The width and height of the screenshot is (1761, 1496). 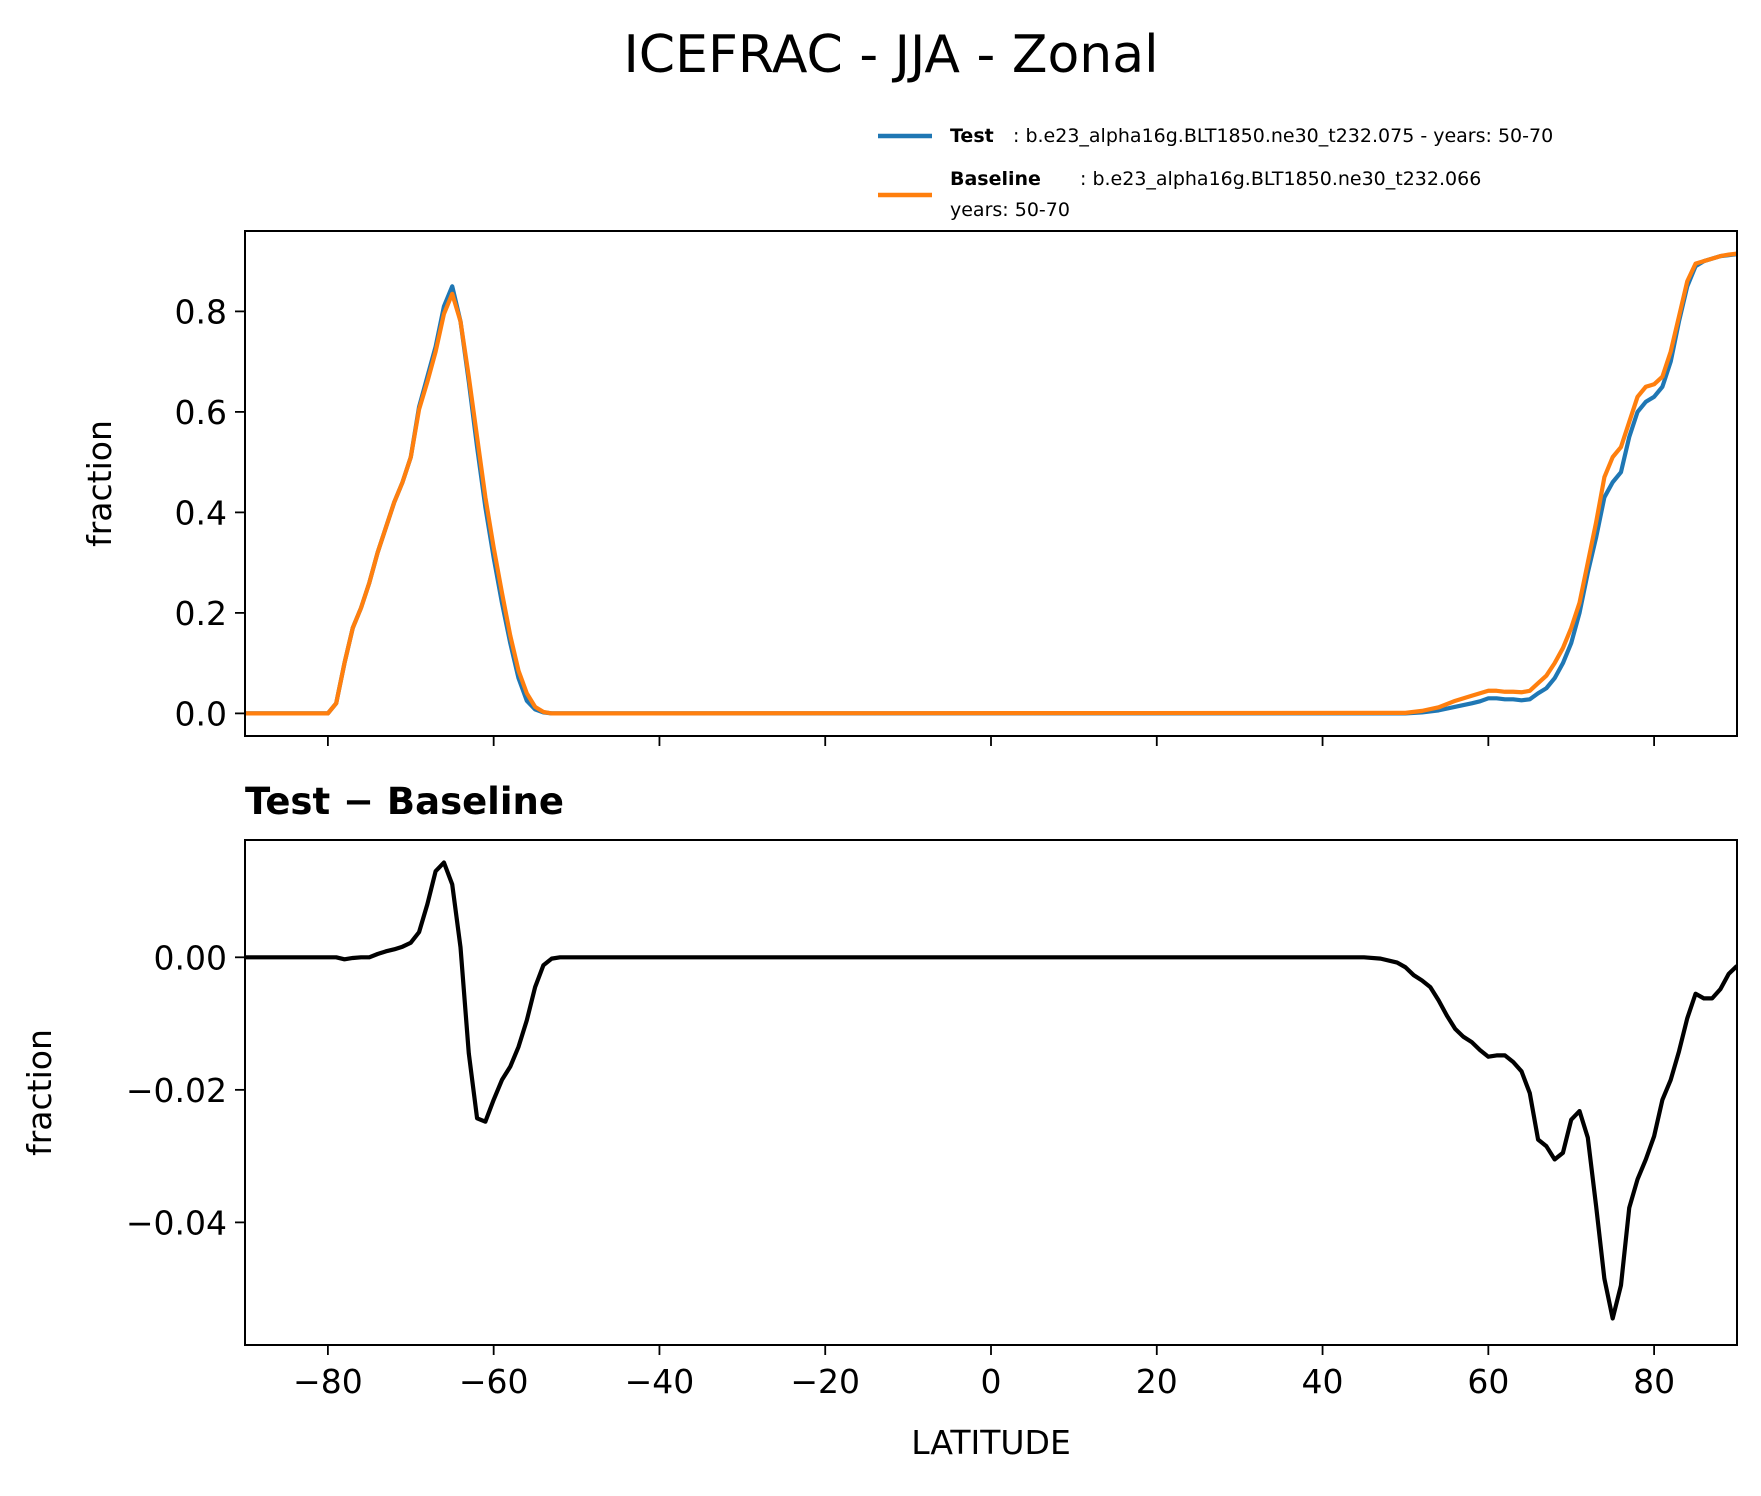 What do you see at coordinates (201, 311) in the screenshot?
I see `top-ytick-label: 0.8` at bounding box center [201, 311].